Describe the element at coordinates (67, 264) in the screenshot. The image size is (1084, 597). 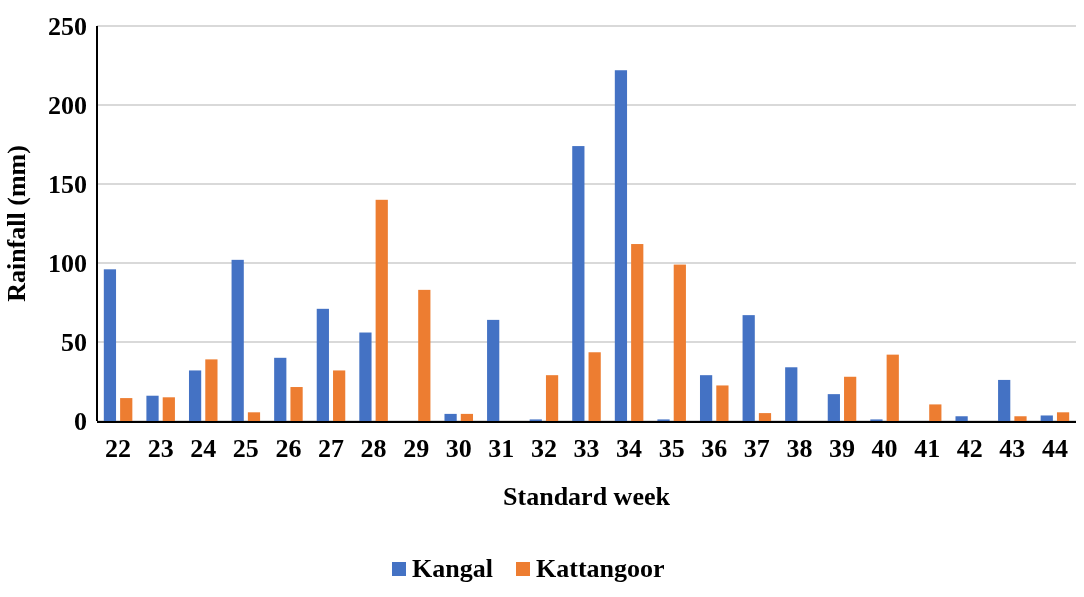
I see `y-tick-label: 100` at that location.